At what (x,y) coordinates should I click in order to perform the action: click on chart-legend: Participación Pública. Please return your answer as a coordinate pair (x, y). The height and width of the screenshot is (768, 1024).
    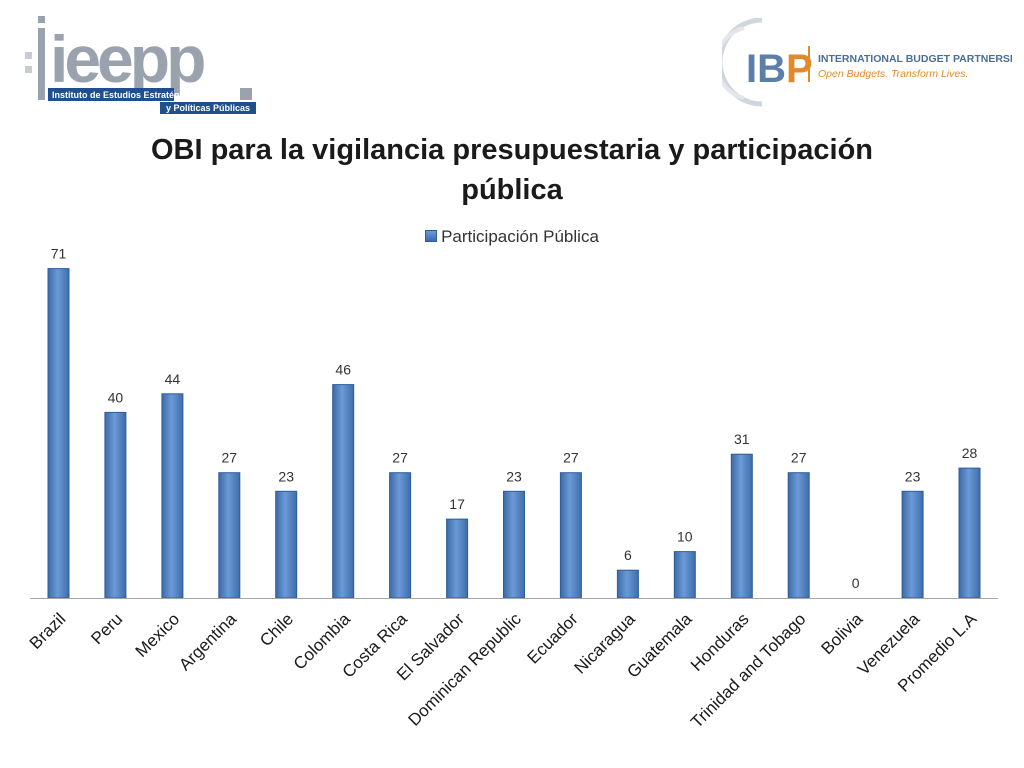
    Looking at the image, I should click on (512, 237).